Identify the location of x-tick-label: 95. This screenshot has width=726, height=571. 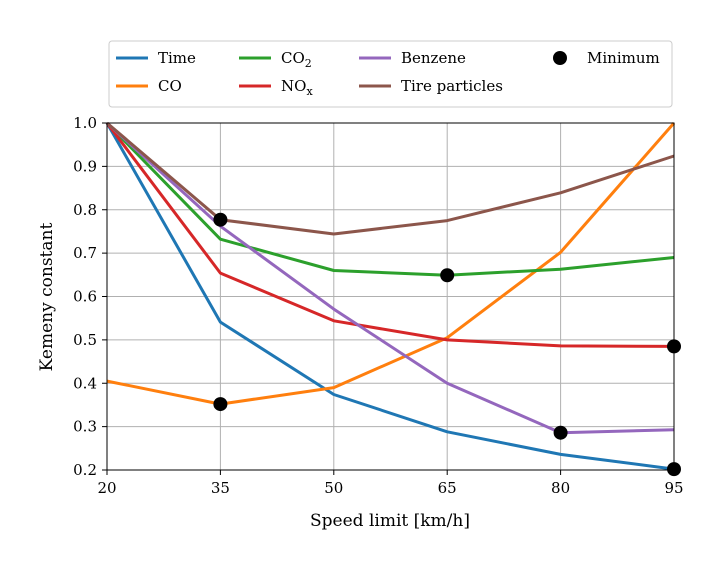
(673, 488).